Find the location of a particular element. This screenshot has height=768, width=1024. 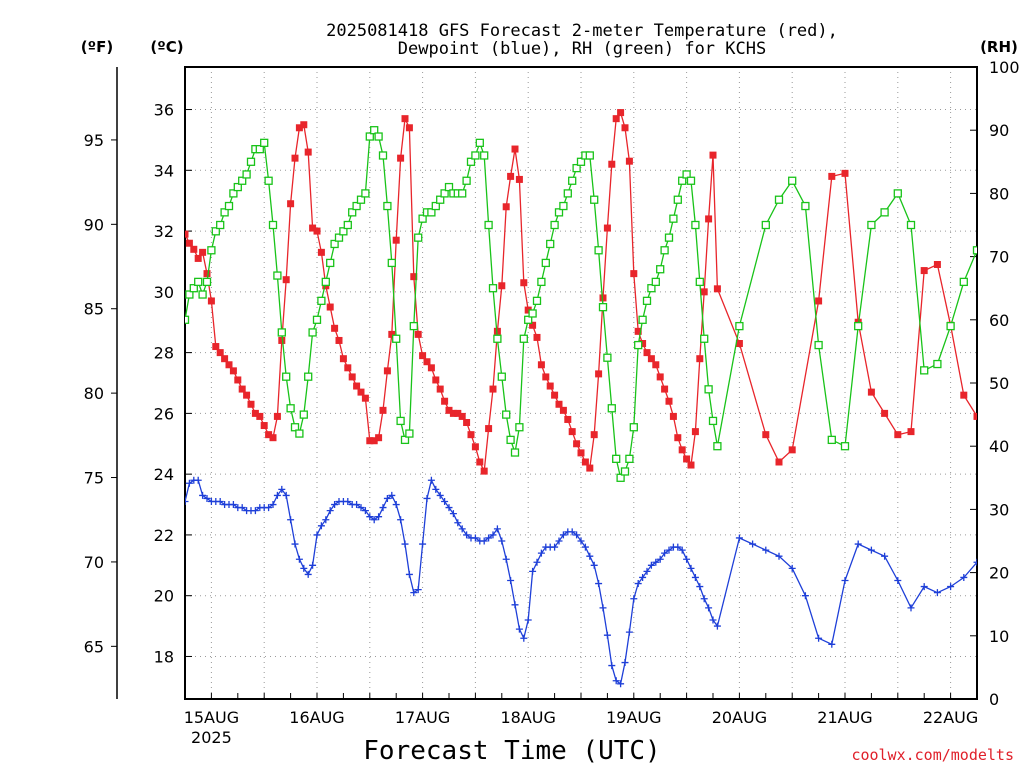

fahrenheit-tick-label: 70 is located at coordinates (94, 562).